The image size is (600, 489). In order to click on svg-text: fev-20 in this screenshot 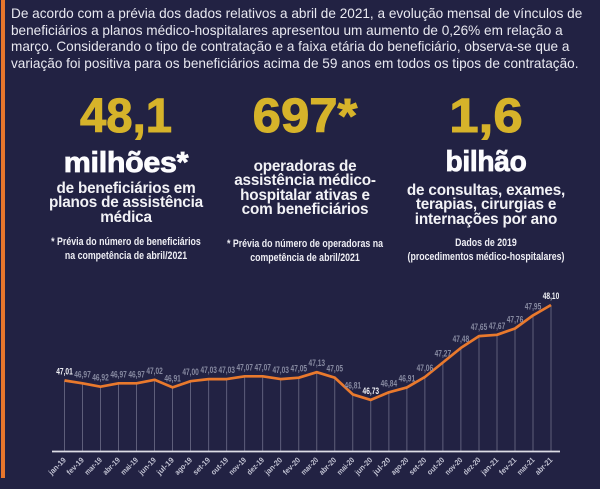, I will do `click(291, 466)`.